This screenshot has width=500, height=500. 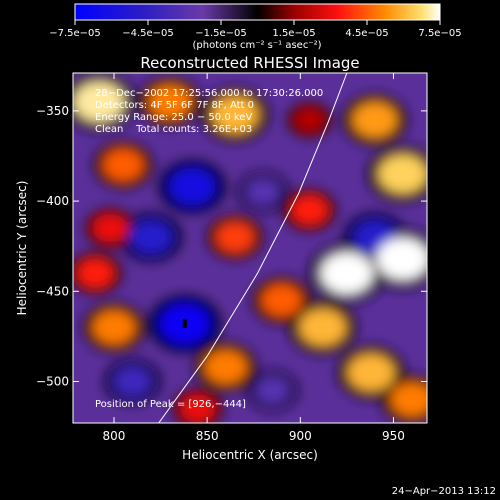 I want to click on colorbar-gradient, so click(x=257, y=12).